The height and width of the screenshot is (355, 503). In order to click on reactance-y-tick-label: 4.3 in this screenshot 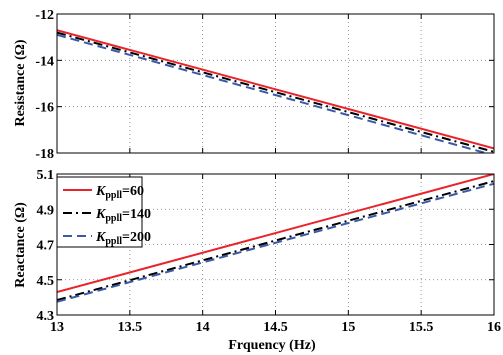, I will do `click(46, 316)`.